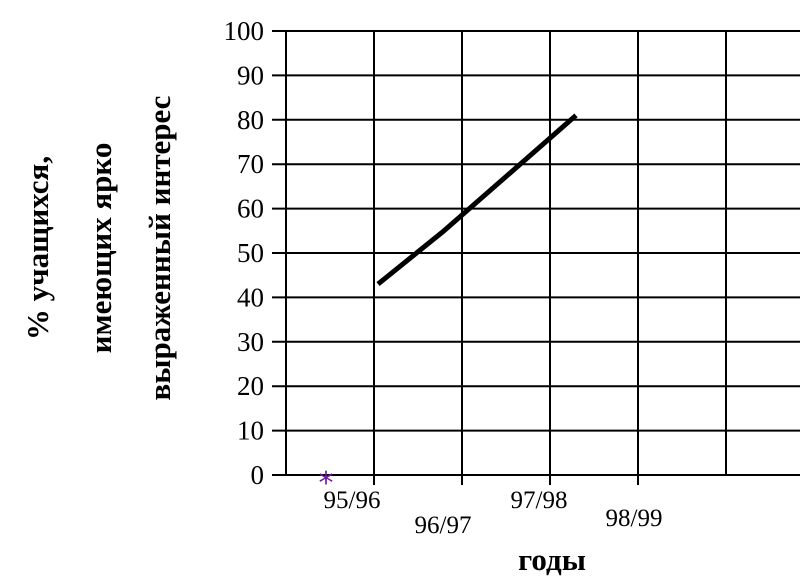 Image resolution: width=805 pixels, height=577 pixels. I want to click on y-tick-label: 40, so click(250, 297).